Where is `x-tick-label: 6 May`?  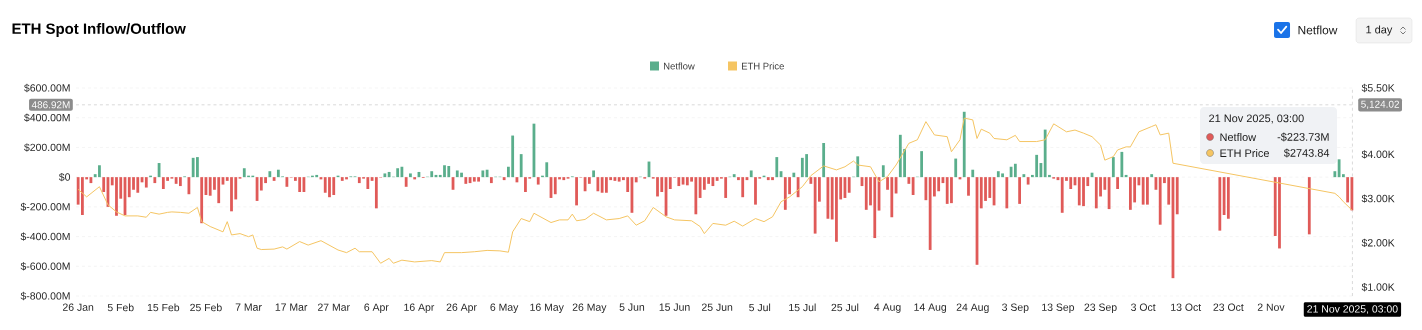
x-tick-label: 6 May is located at coordinates (504, 308).